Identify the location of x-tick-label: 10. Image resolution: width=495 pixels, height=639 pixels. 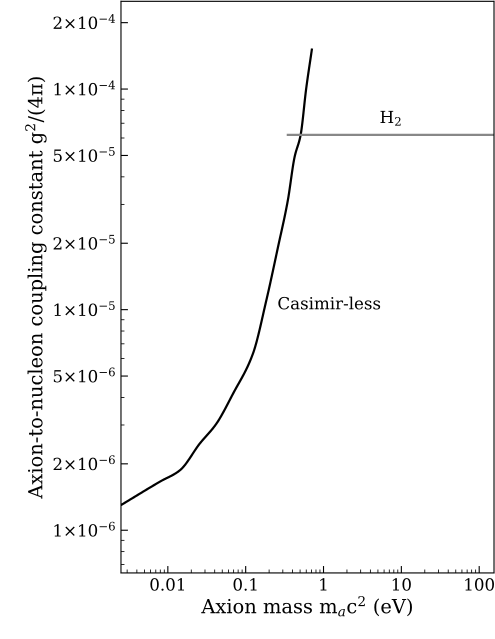
(401, 584).